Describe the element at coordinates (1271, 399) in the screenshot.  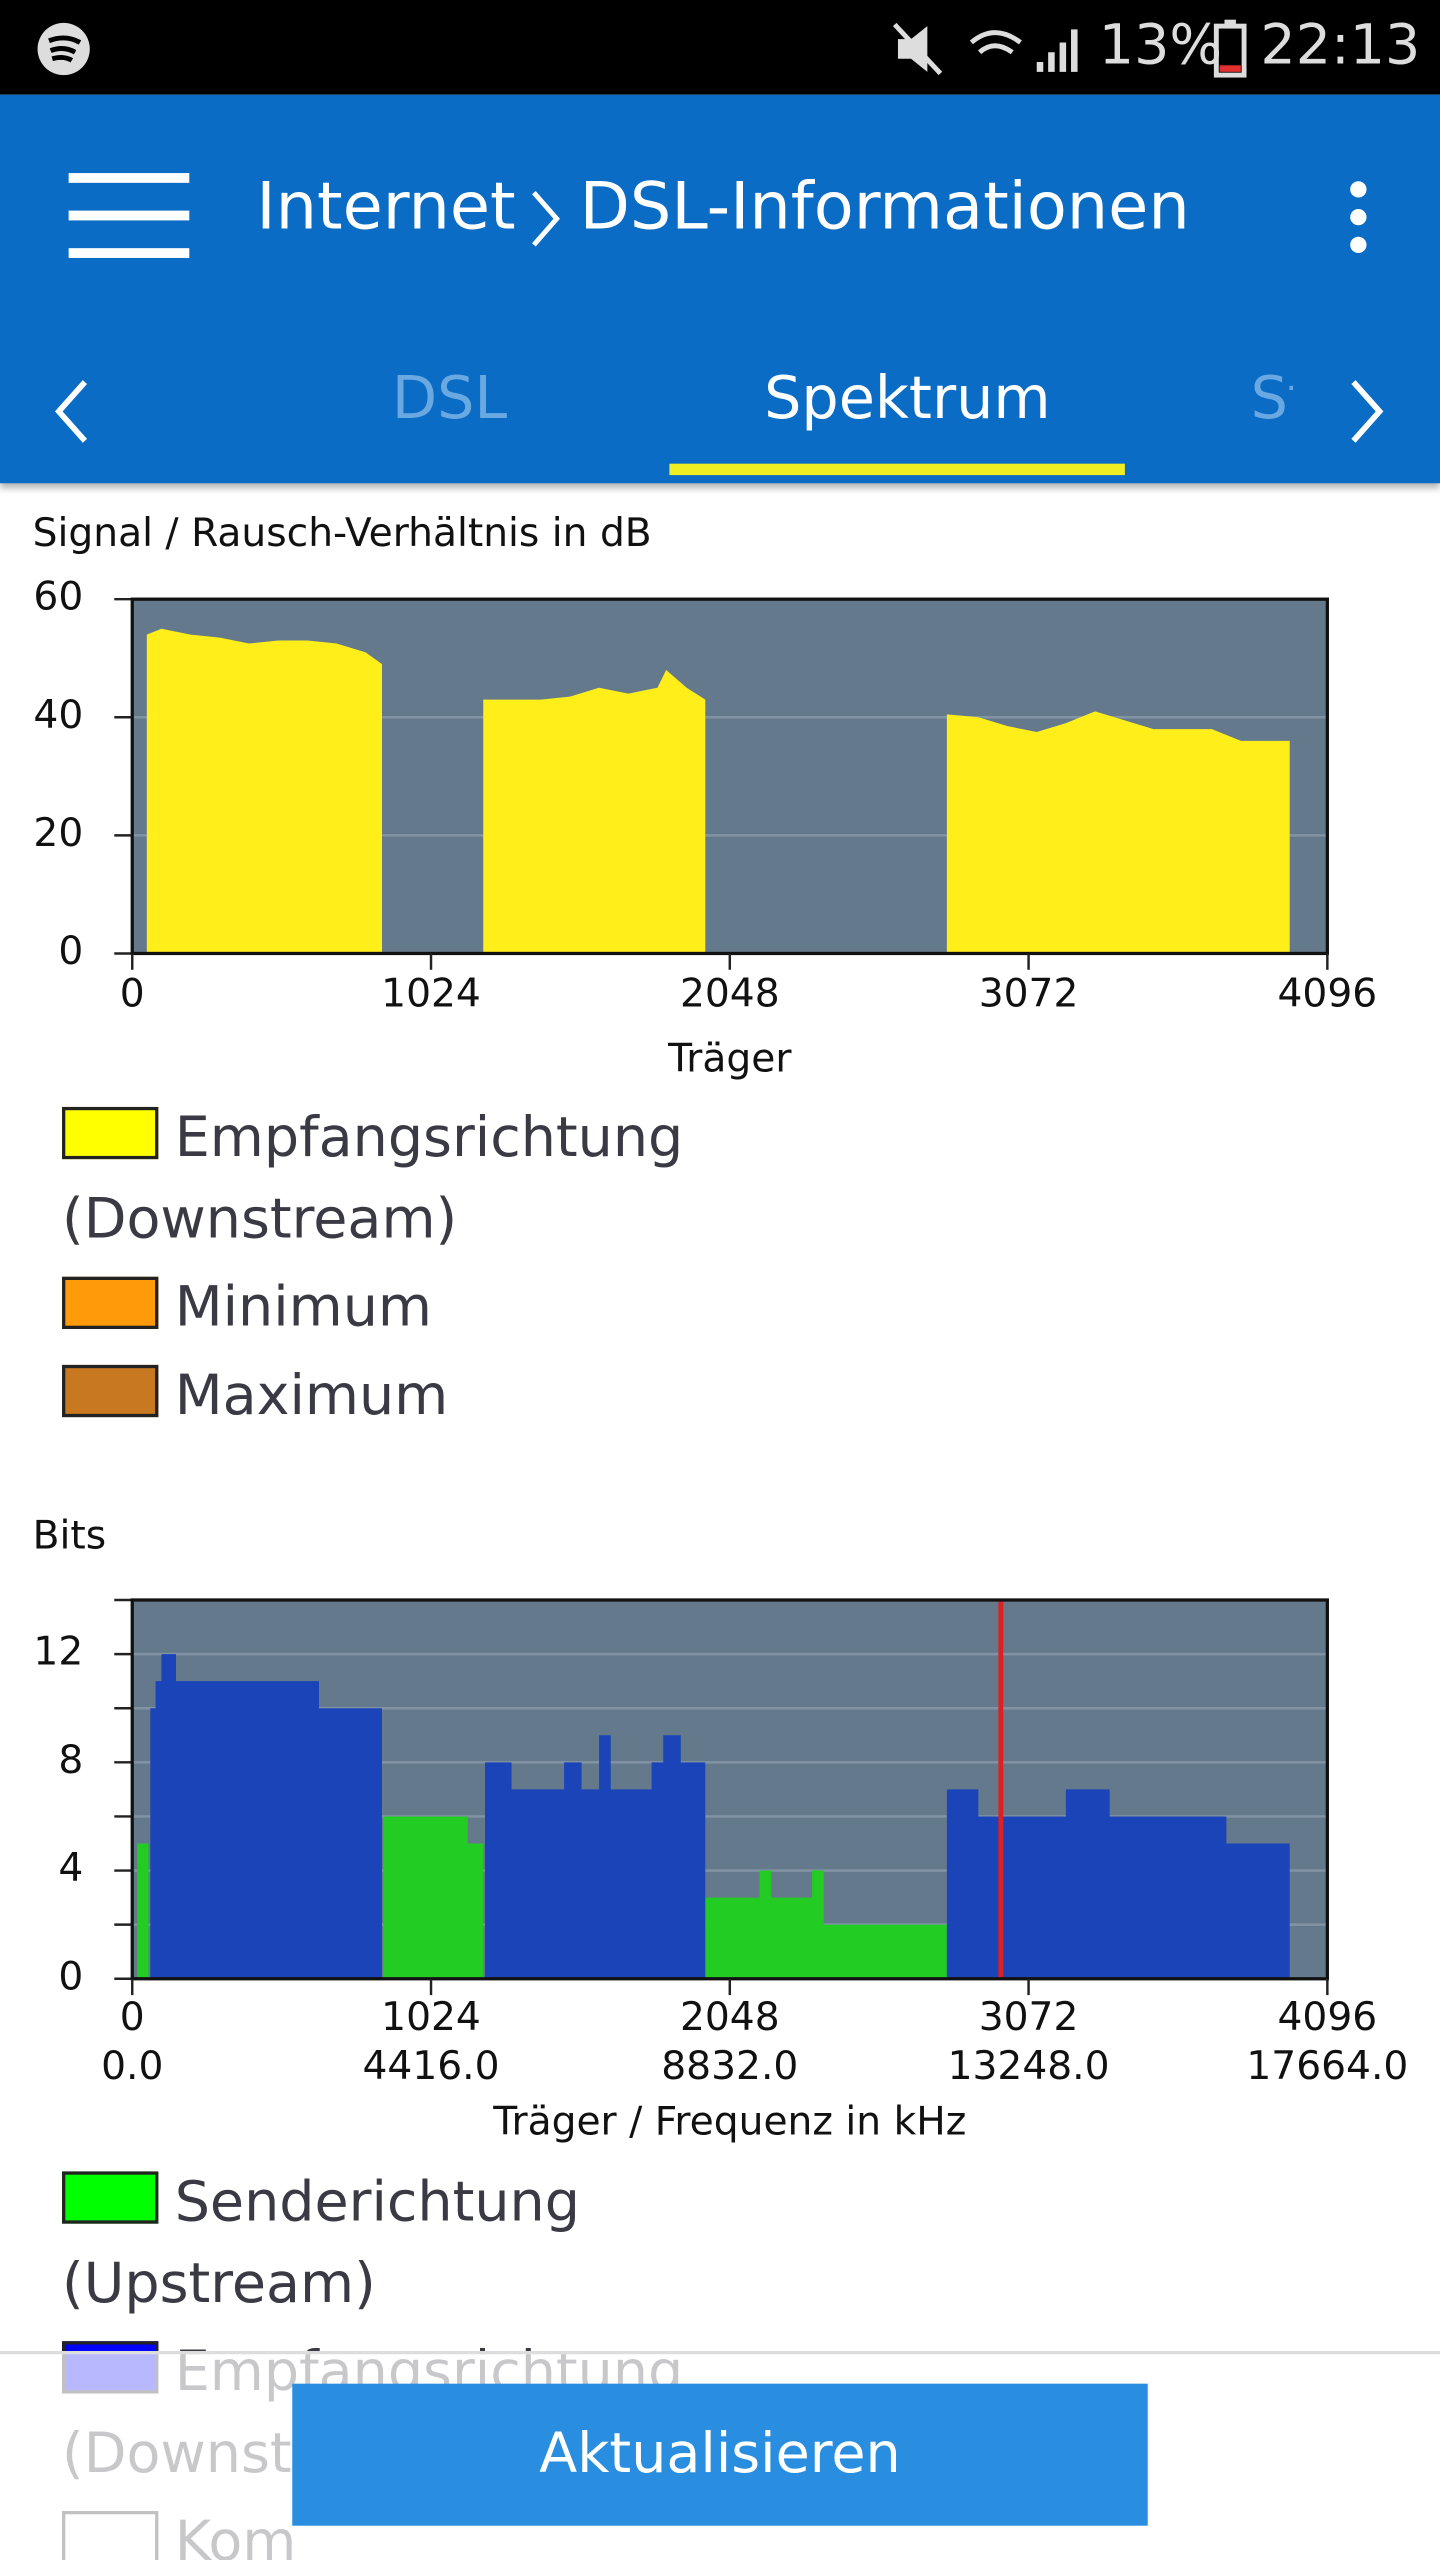
I see `tab: St` at that location.